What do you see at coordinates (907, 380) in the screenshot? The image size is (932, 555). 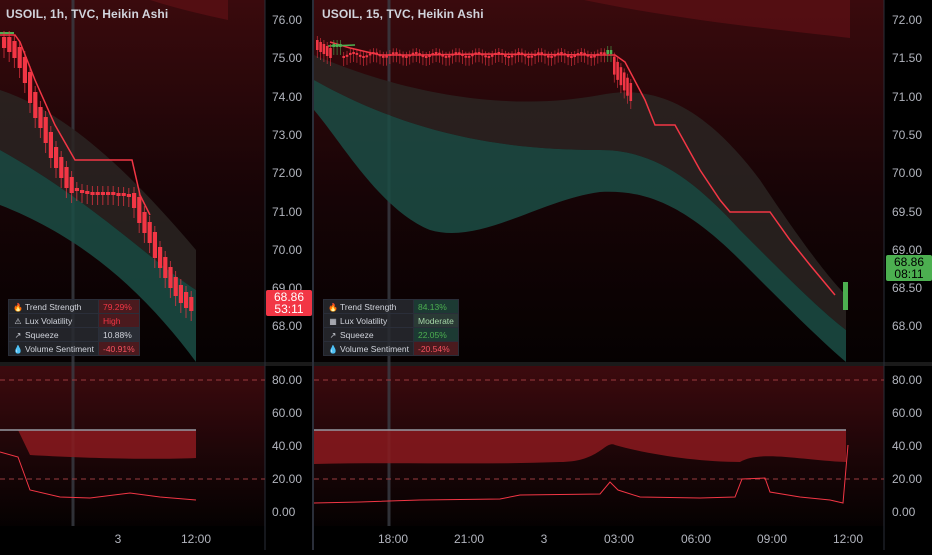 I see `right-osc-axis-label: 80.00` at bounding box center [907, 380].